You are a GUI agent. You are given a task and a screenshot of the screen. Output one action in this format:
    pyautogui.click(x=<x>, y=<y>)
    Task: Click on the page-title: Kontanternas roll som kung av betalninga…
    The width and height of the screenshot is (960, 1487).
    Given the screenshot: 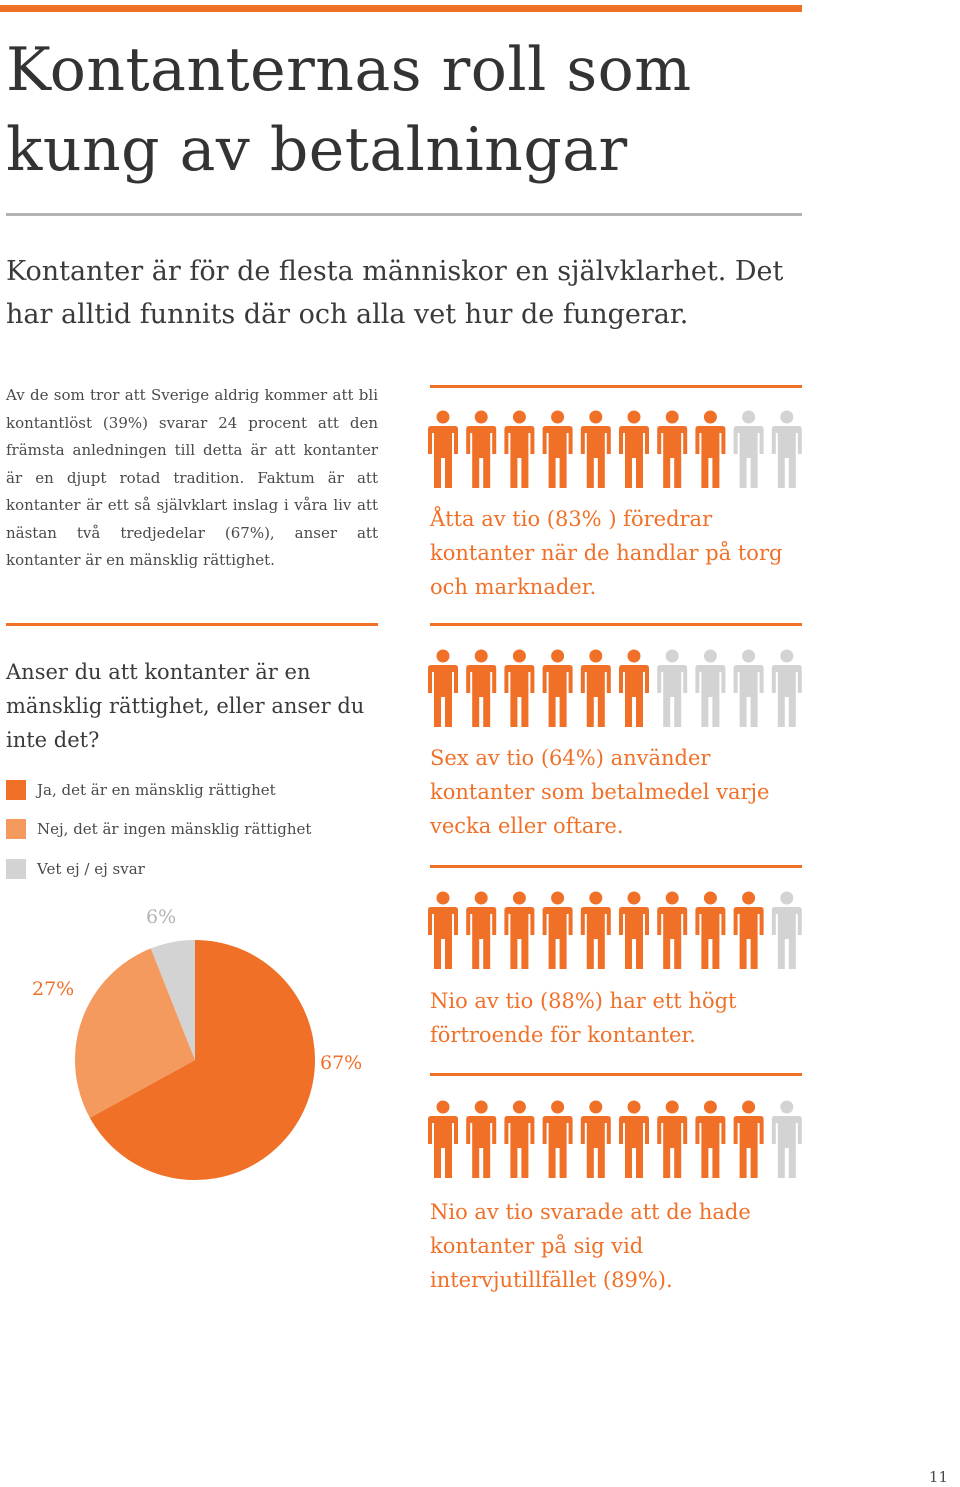 What is the action you would take?
    pyautogui.click(x=349, y=110)
    